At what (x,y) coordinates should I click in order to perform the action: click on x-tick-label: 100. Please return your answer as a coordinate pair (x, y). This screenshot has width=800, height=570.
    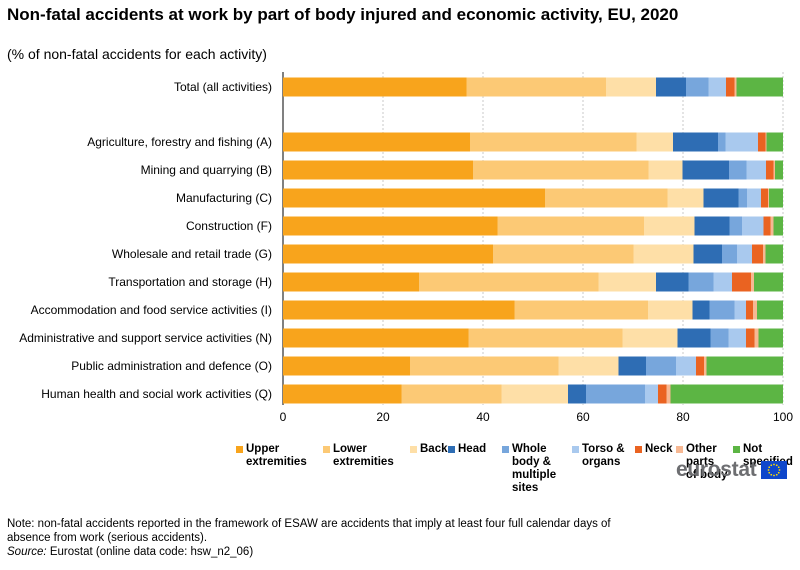
    Looking at the image, I should click on (783, 417).